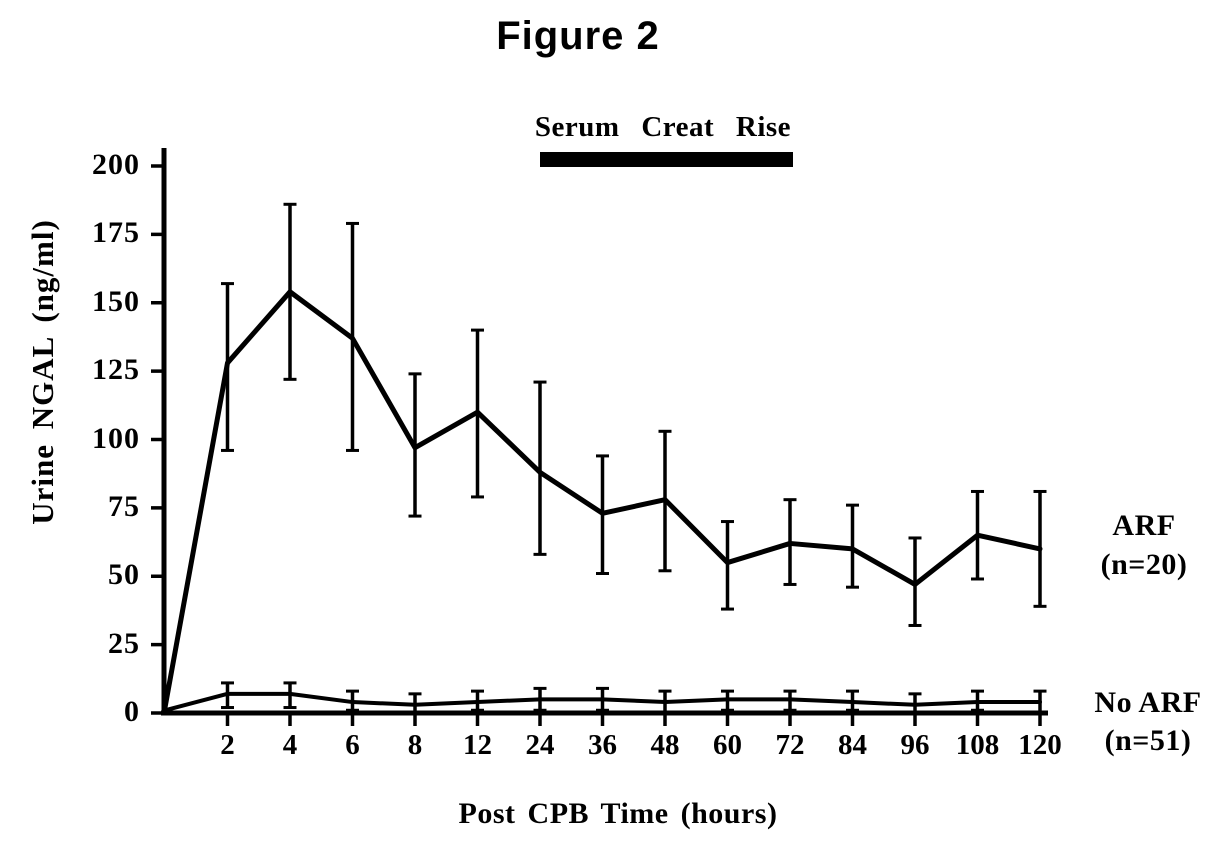 The image size is (1217, 850). I want to click on y-axis-title: Urine NGAL (ng/ml), so click(42, 372).